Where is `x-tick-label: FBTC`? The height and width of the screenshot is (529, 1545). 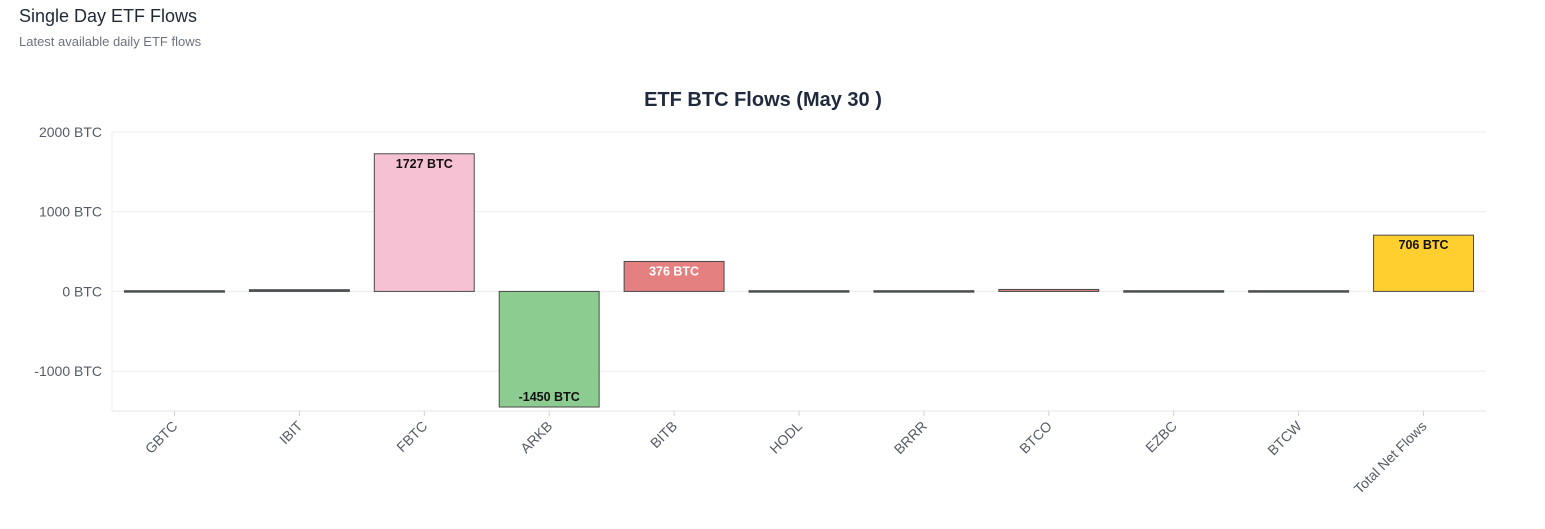 x-tick-label: FBTC is located at coordinates (411, 436).